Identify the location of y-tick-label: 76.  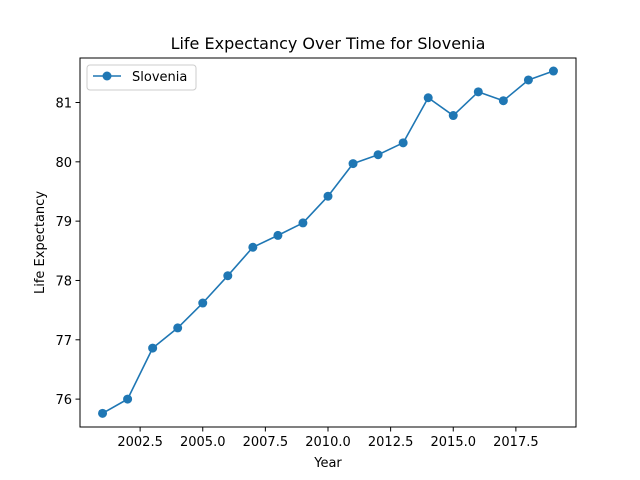
(63, 400).